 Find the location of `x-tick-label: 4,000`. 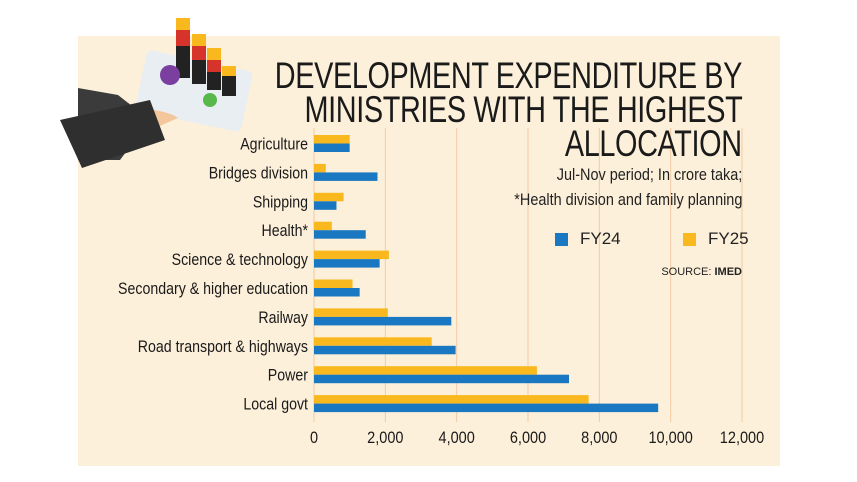

x-tick-label: 4,000 is located at coordinates (457, 438).